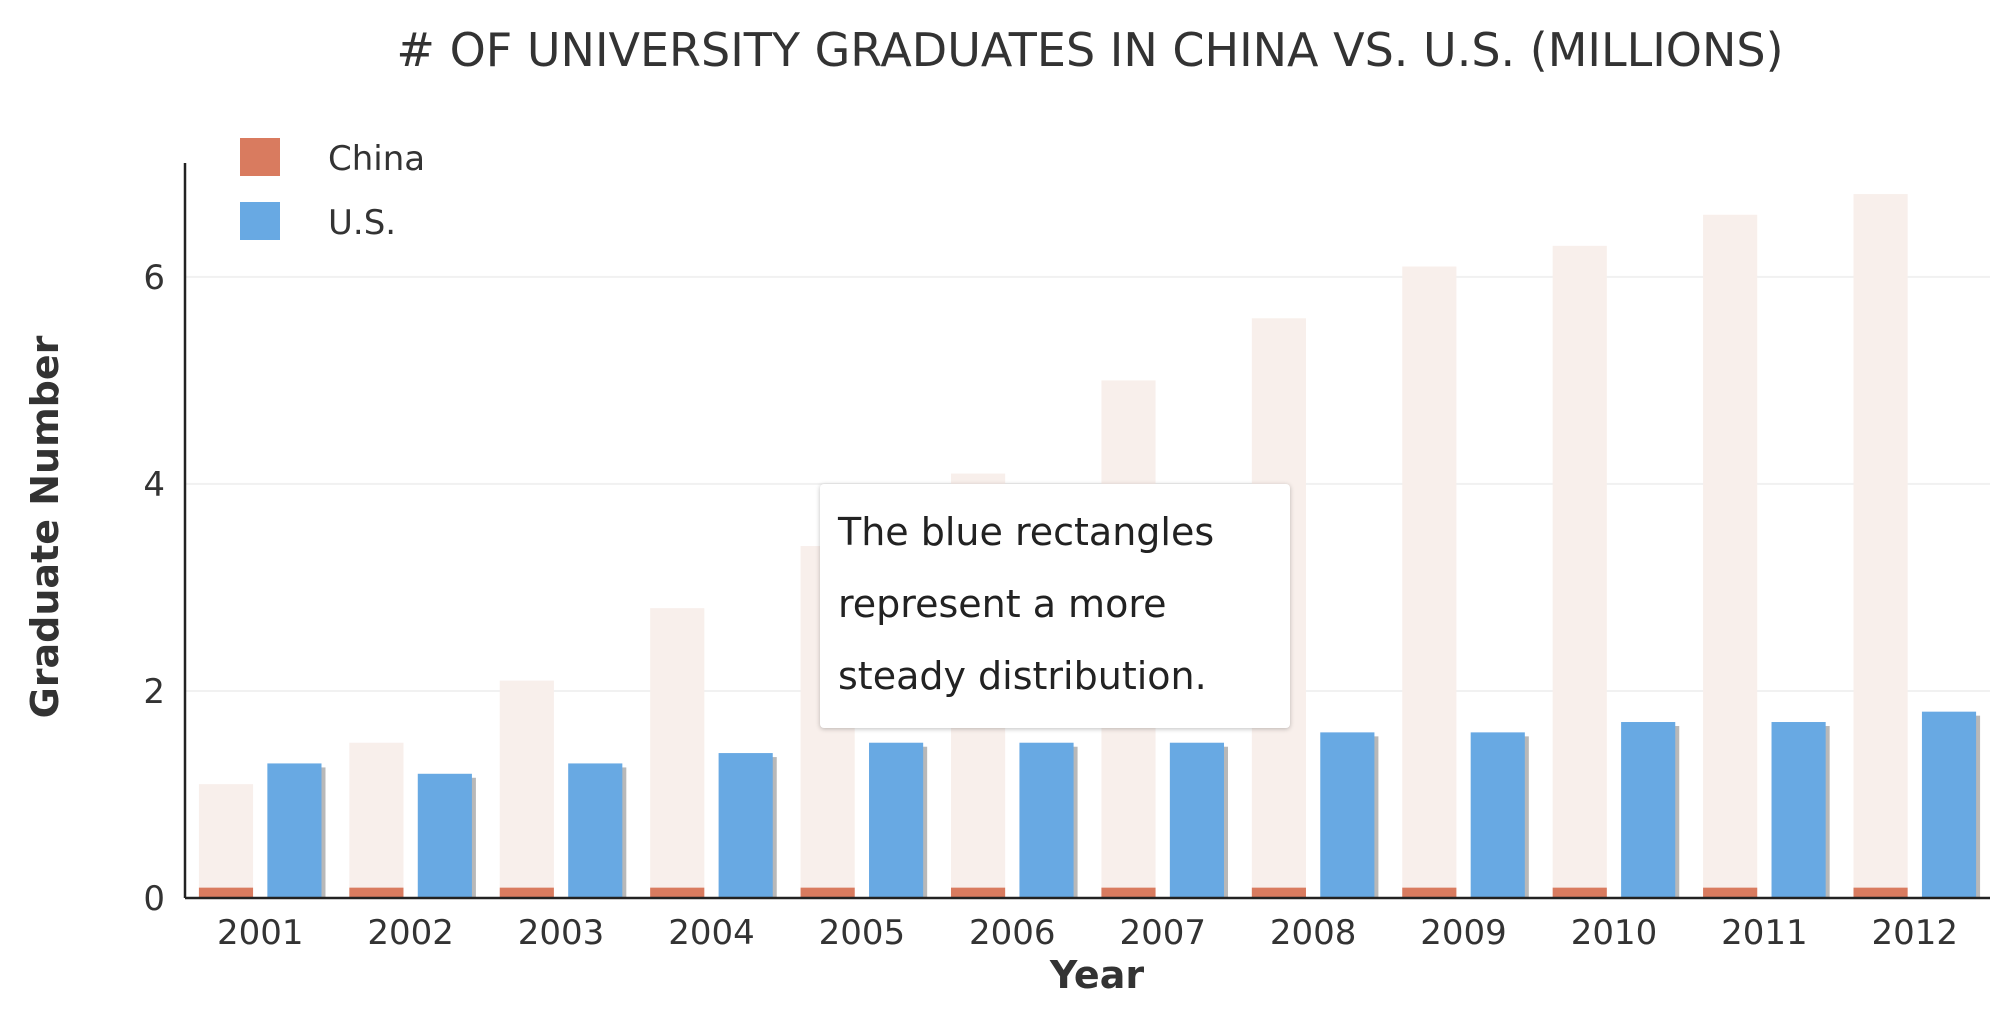  Describe the element at coordinates (677, 753) in the screenshot. I see `china-ghost-bar-2004` at that location.